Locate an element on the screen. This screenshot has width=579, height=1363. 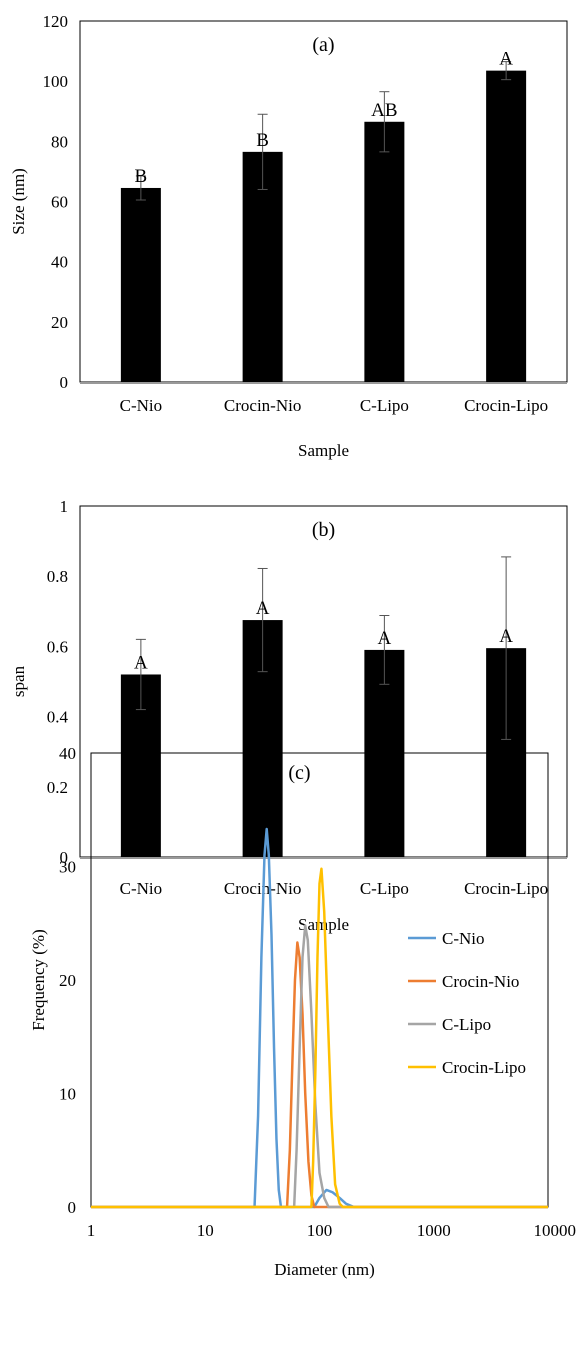
x-tick-labels-b: C-Nio Crocin-Nio C-Lipo Crocin-Lipo is located at coordinates (334, 888).